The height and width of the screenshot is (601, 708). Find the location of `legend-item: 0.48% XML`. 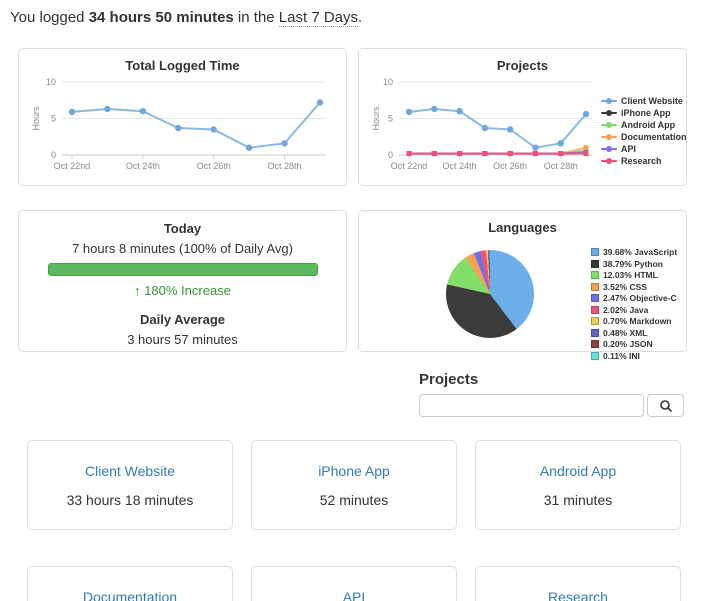

legend-item: 0.48% XML is located at coordinates (634, 333).